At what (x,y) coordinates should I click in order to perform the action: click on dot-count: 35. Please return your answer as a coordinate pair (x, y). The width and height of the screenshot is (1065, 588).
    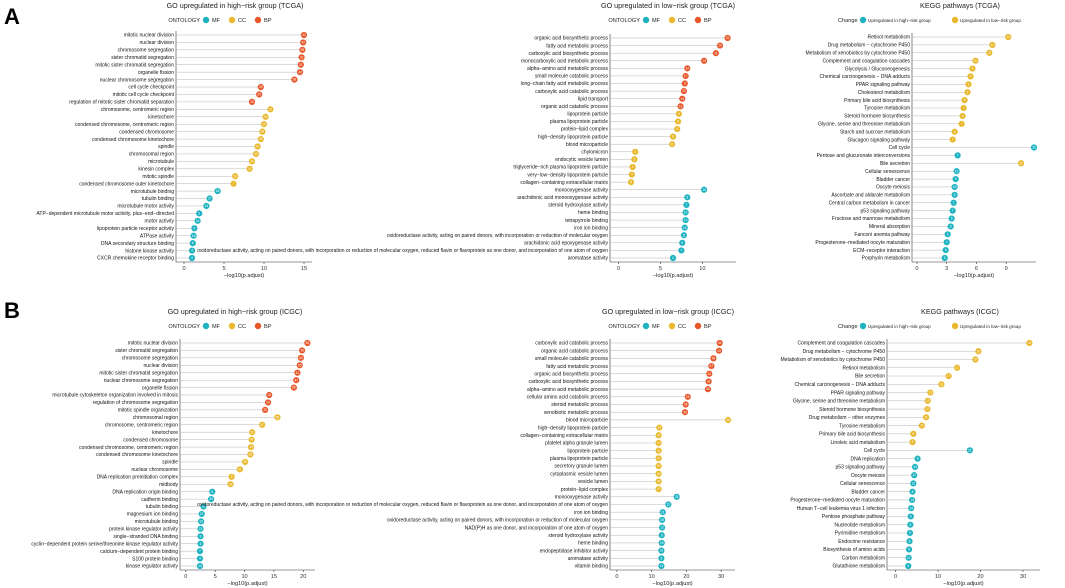
    Looking at the image, I should click on (686, 405).